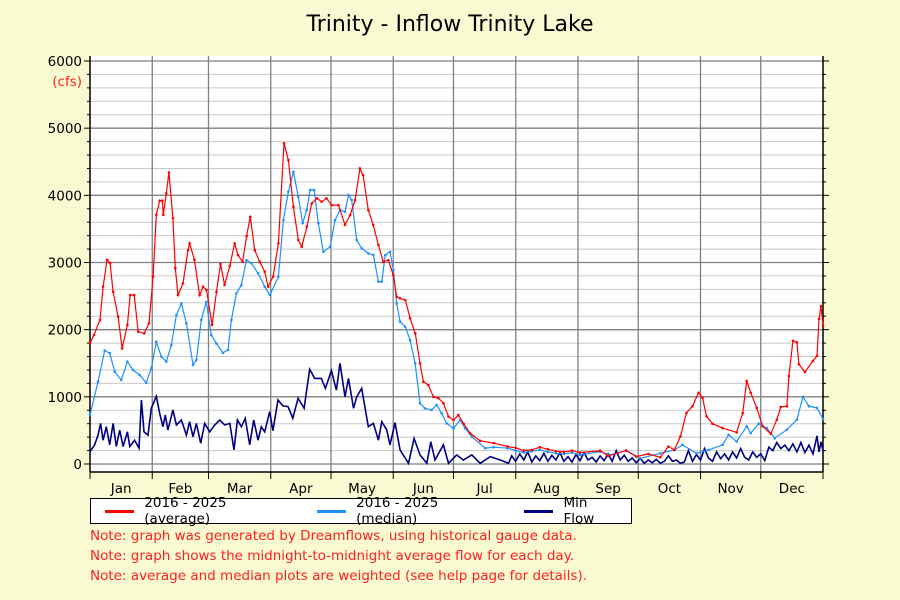  Describe the element at coordinates (456, 414) in the screenshot. I see `series-line-min-flow` at that location.